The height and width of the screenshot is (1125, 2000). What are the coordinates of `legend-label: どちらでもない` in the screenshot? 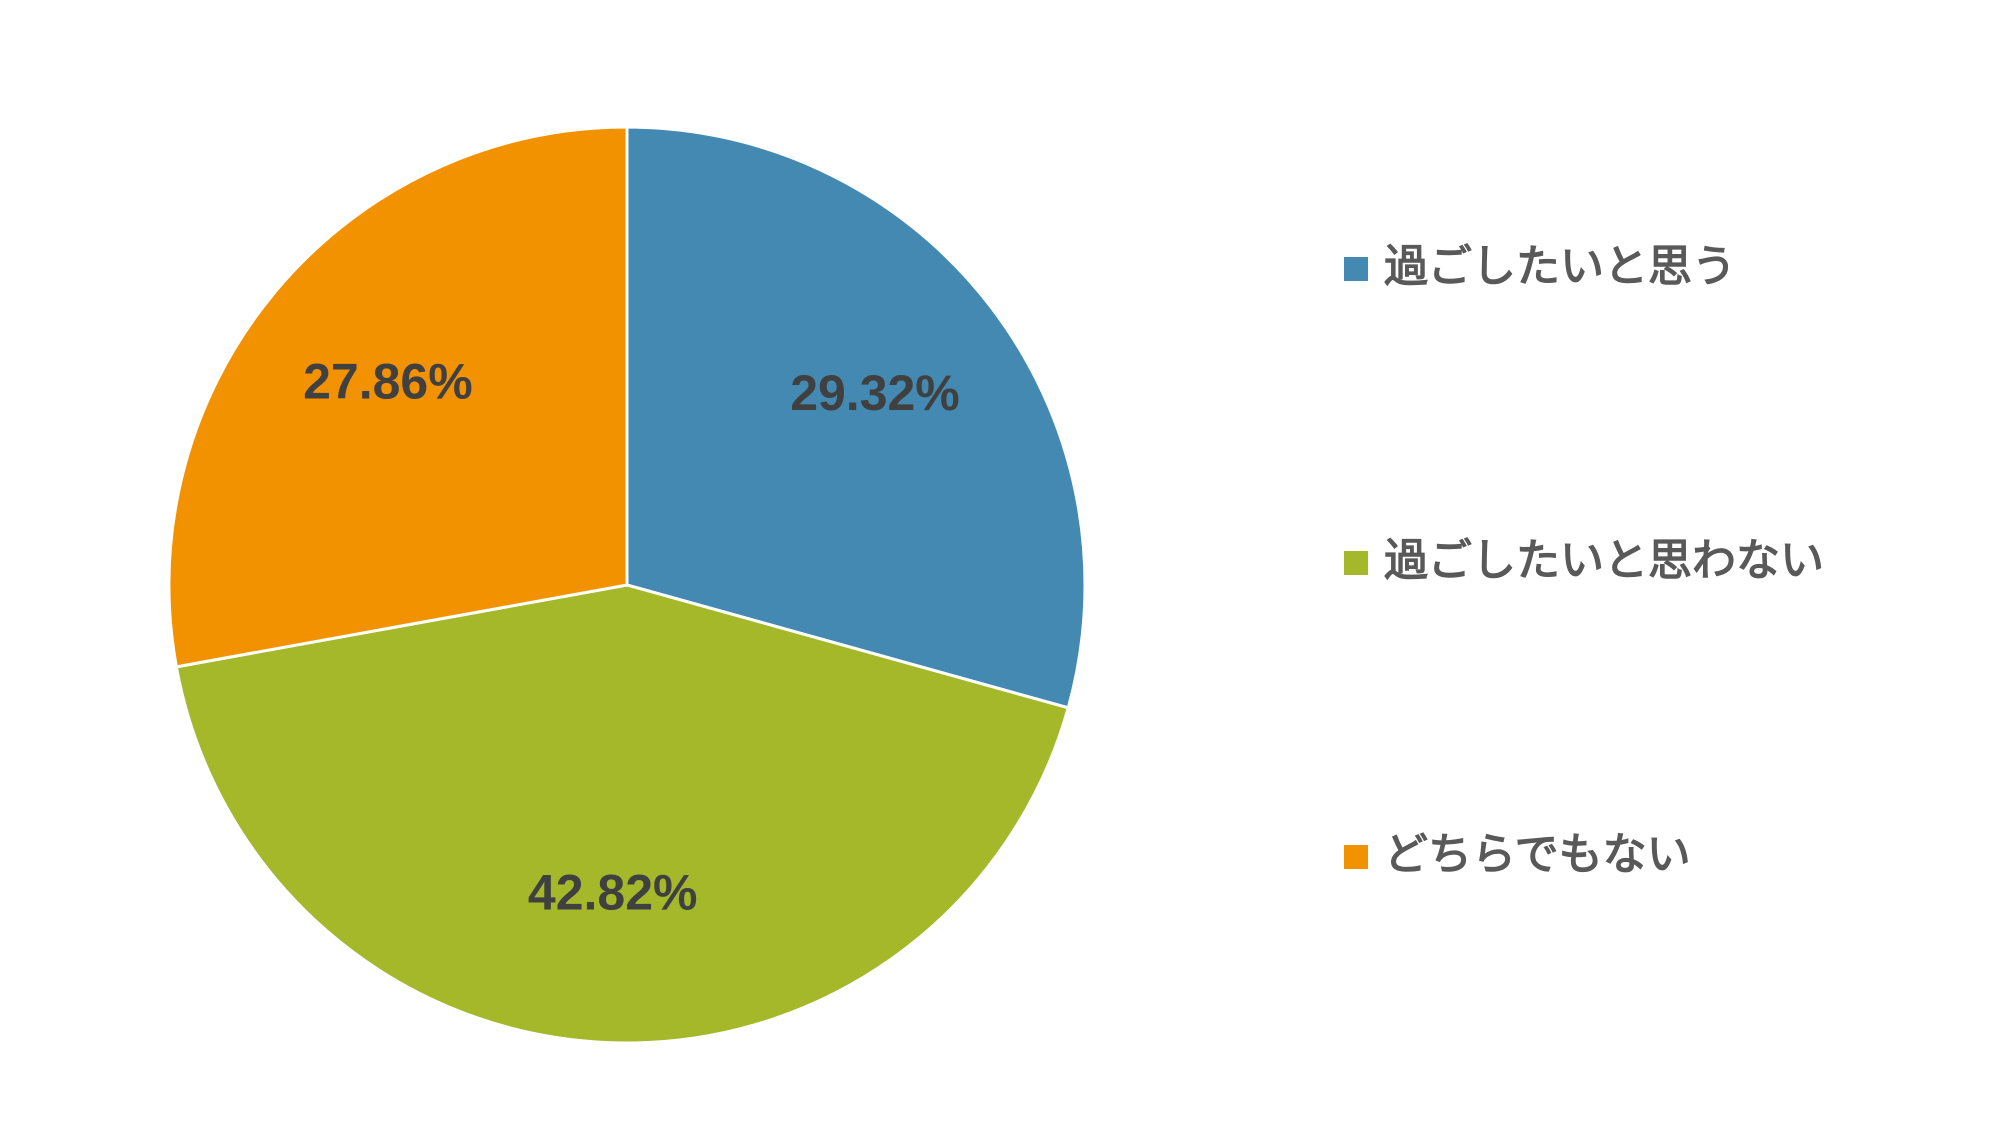 It's located at (1537, 854).